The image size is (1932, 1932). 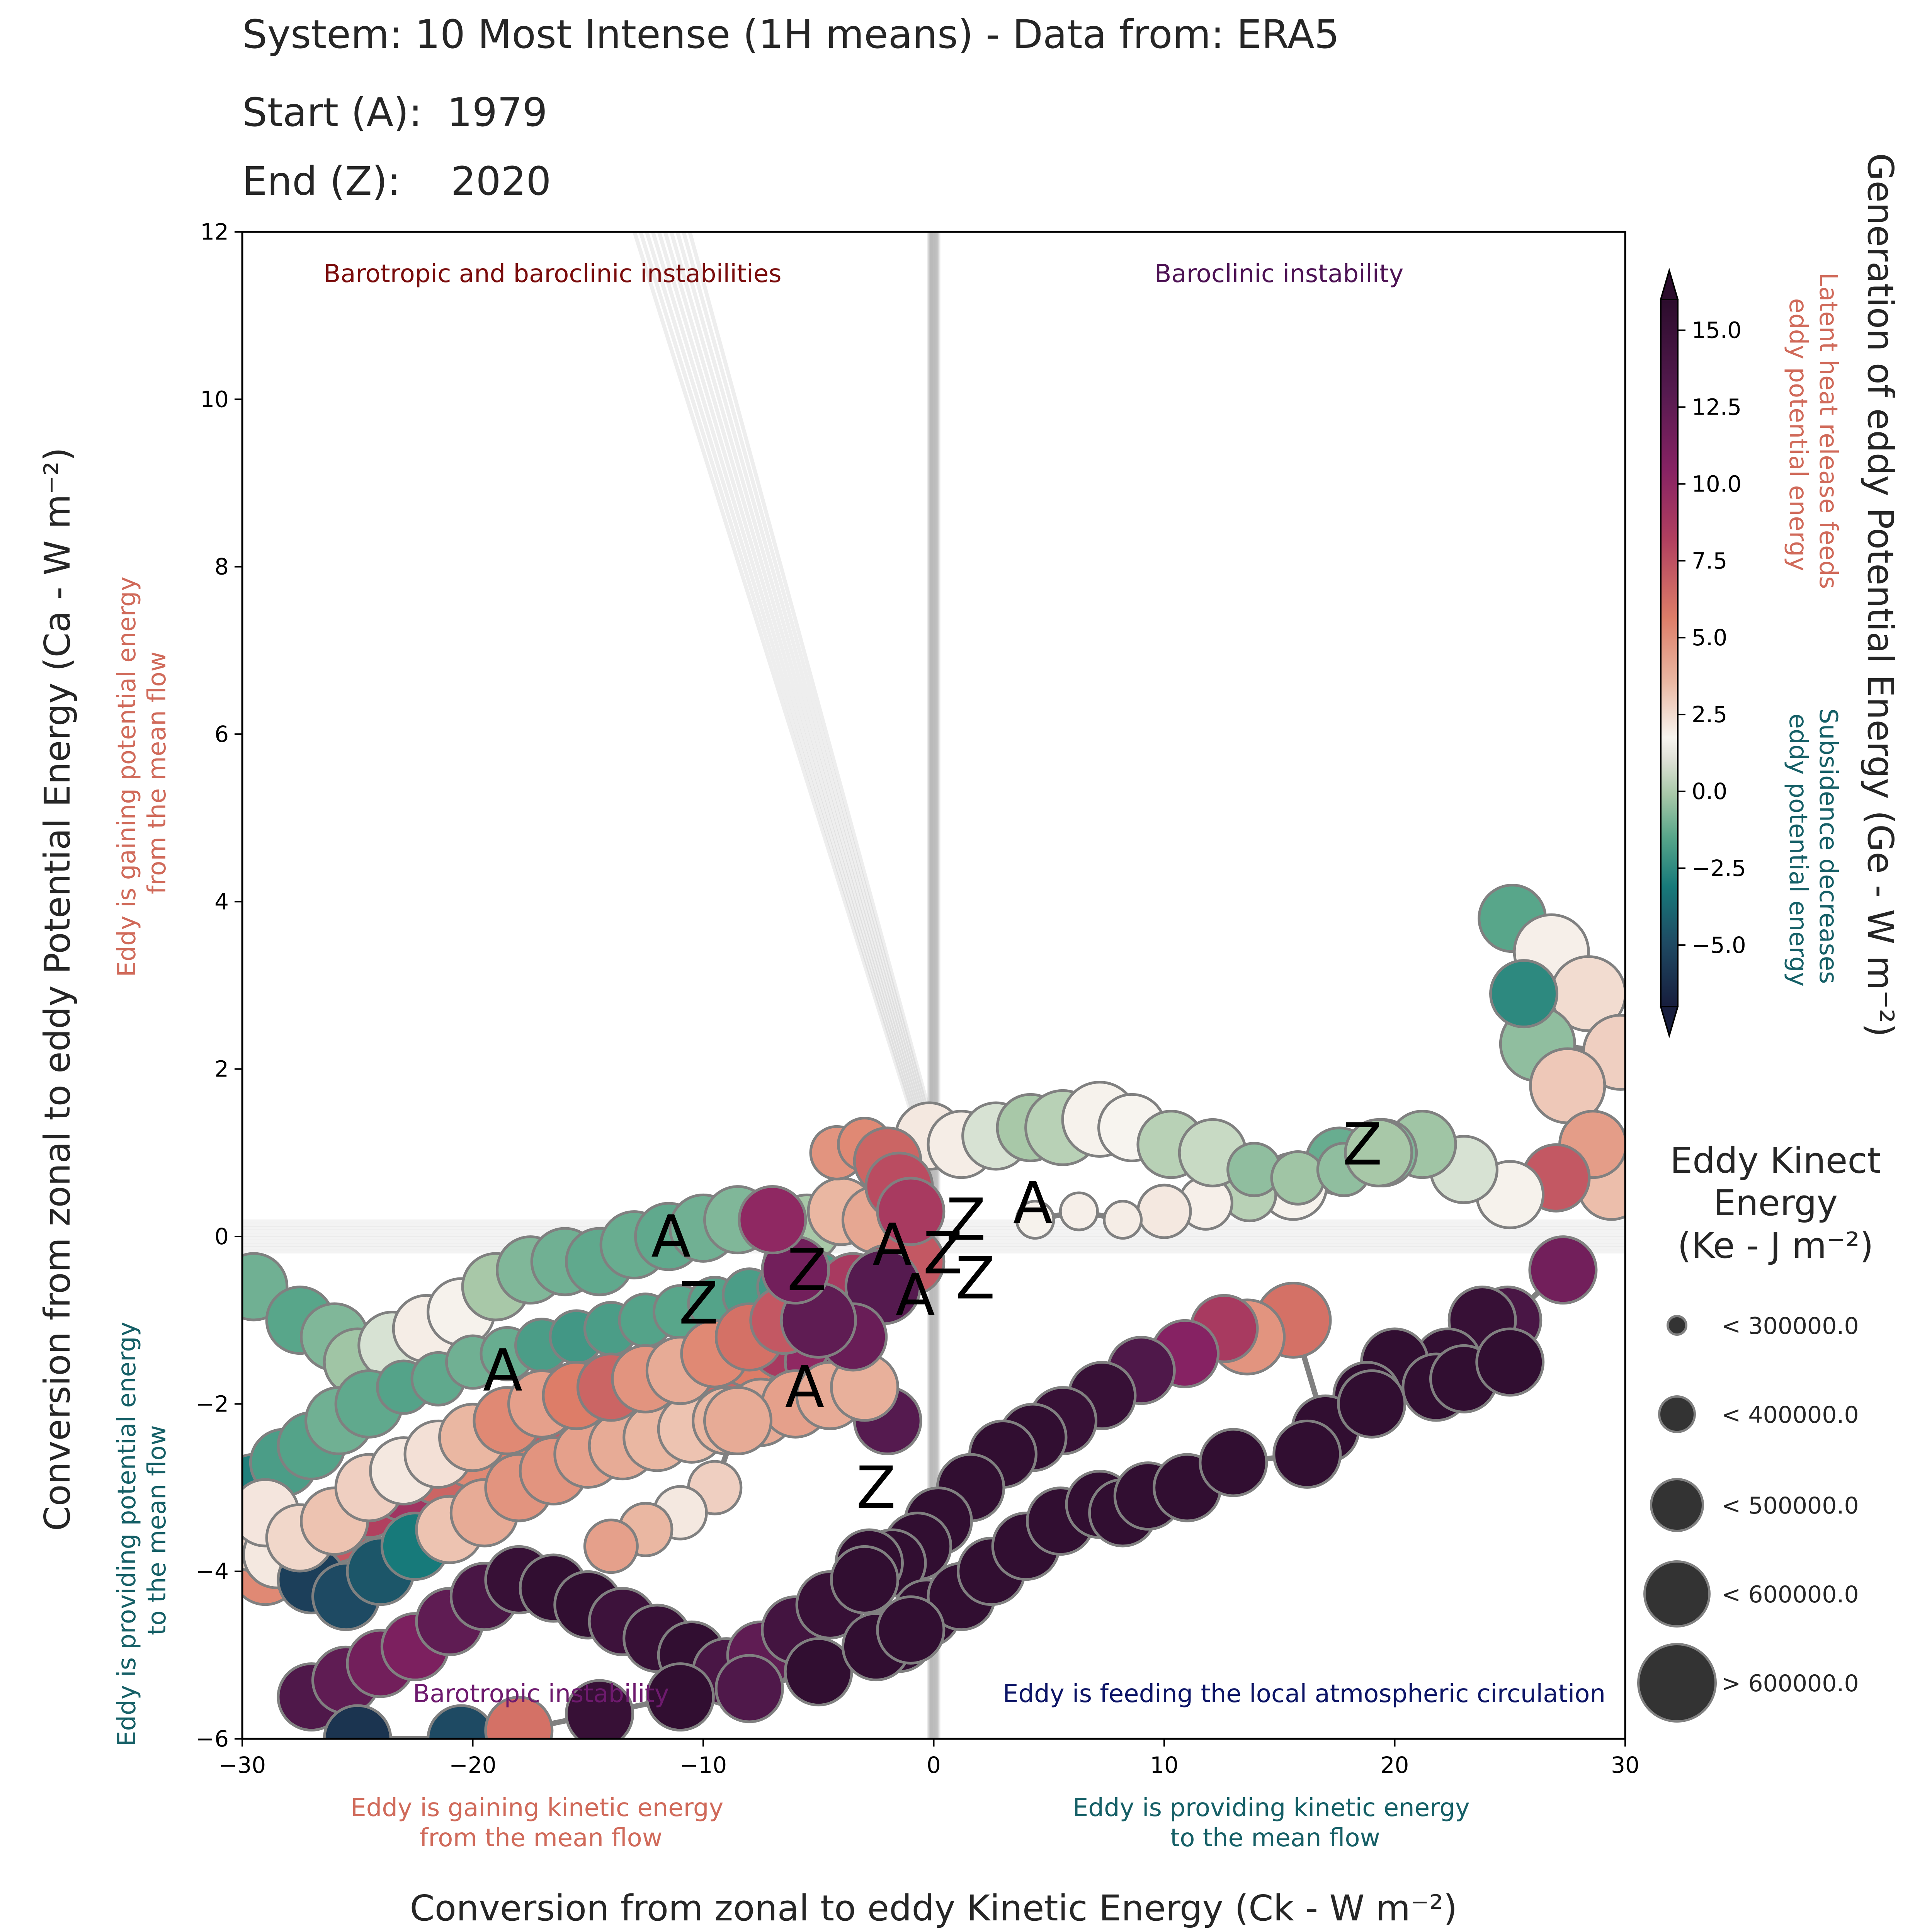 I want to click on size-legend-label: < 500000.0, so click(x=1790, y=1505).